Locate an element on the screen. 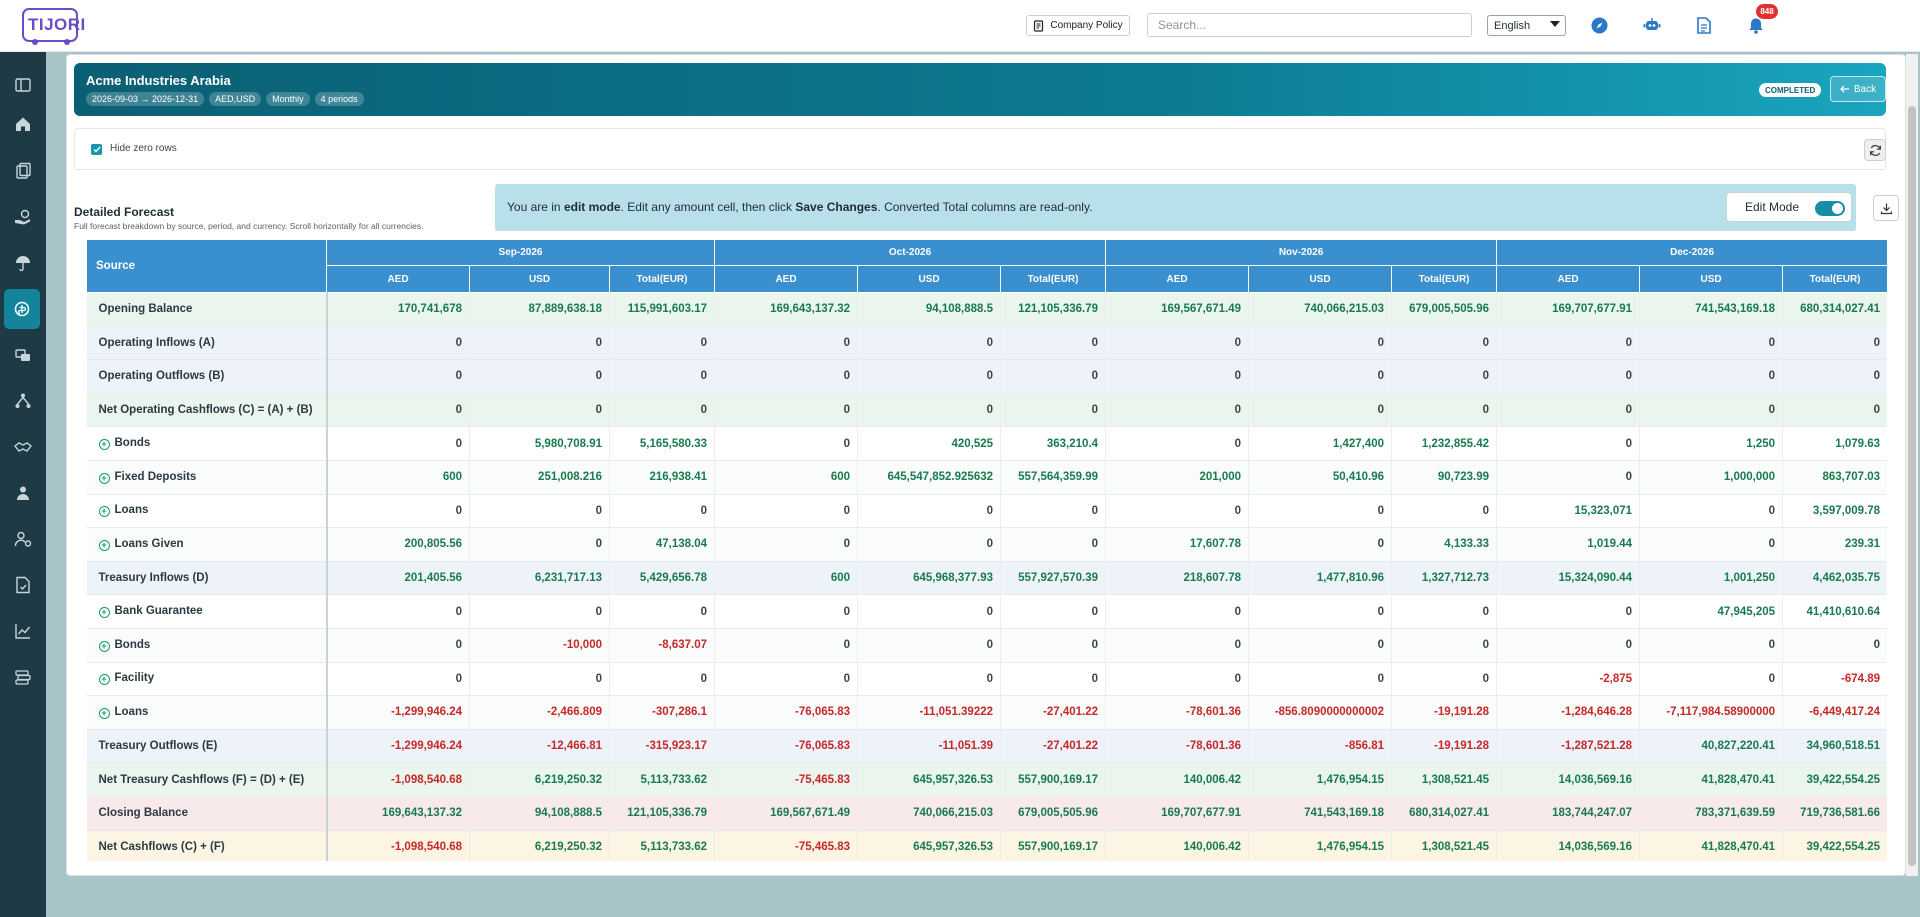 This screenshot has width=1920, height=917. handshake-icon is located at coordinates (23, 447).